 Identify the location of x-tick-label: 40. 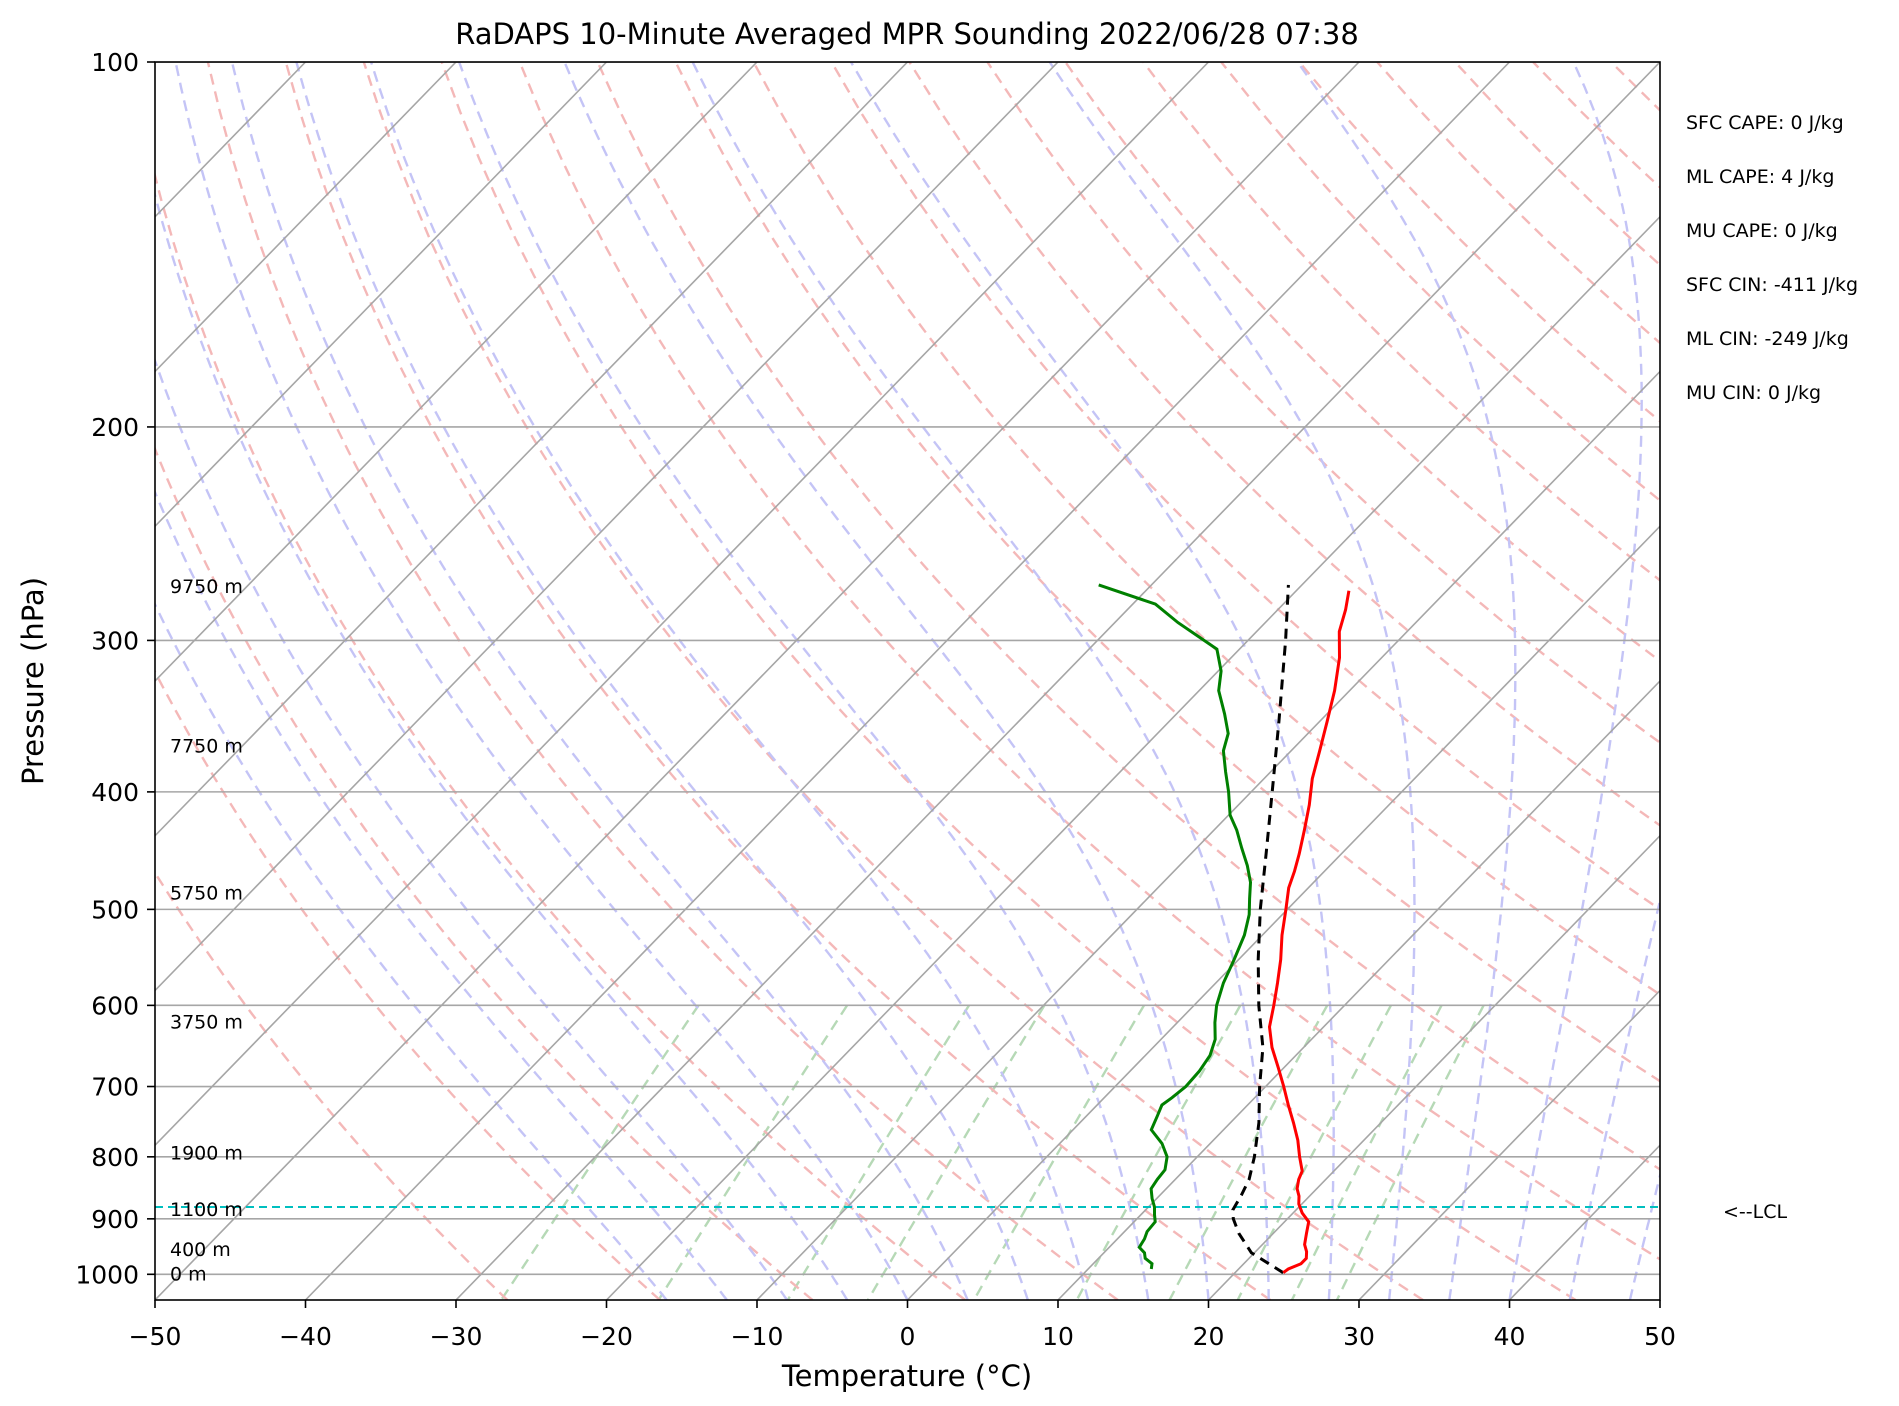
(1510, 1336).